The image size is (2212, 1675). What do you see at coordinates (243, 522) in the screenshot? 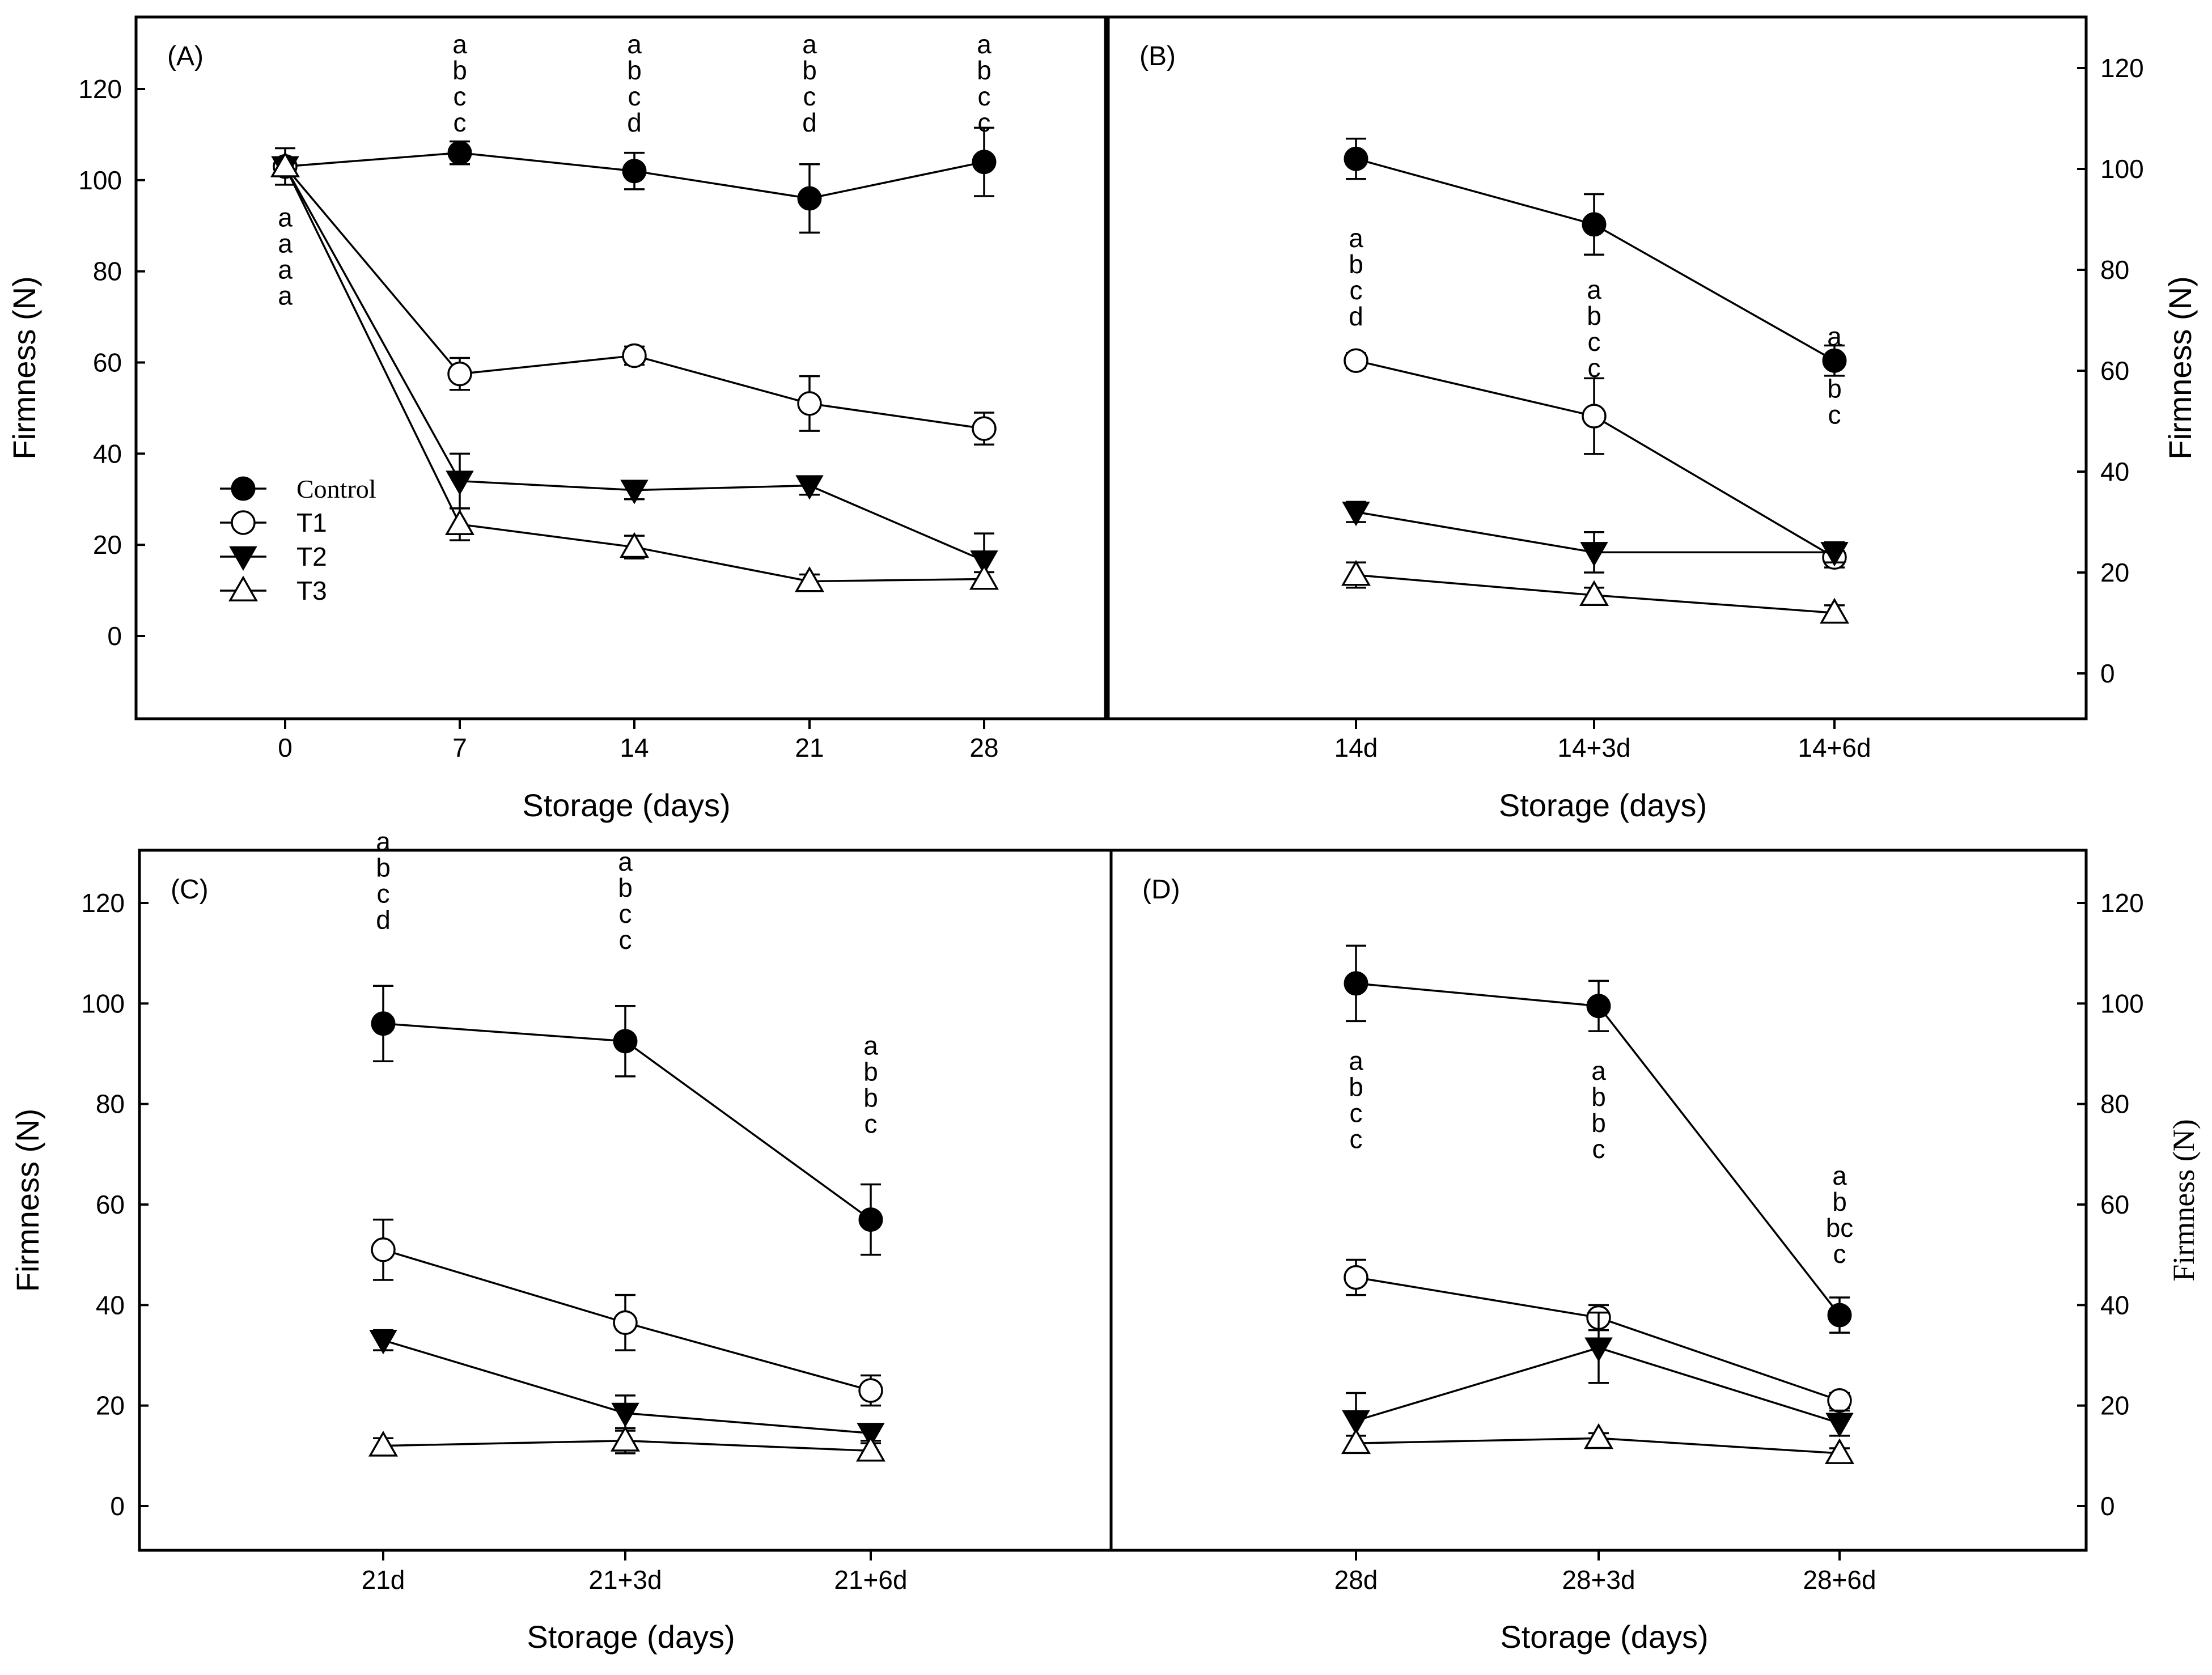
I see `legend-marker` at bounding box center [243, 522].